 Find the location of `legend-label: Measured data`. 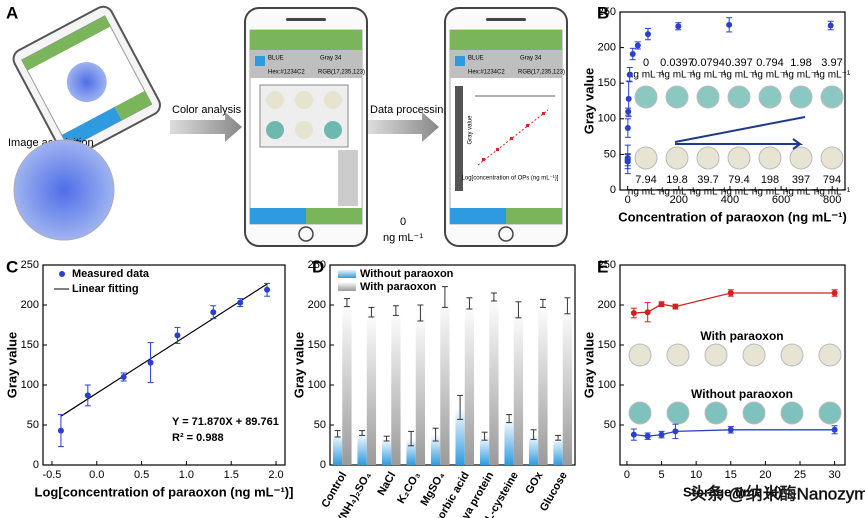

legend-label: Measured data is located at coordinates (111, 274).